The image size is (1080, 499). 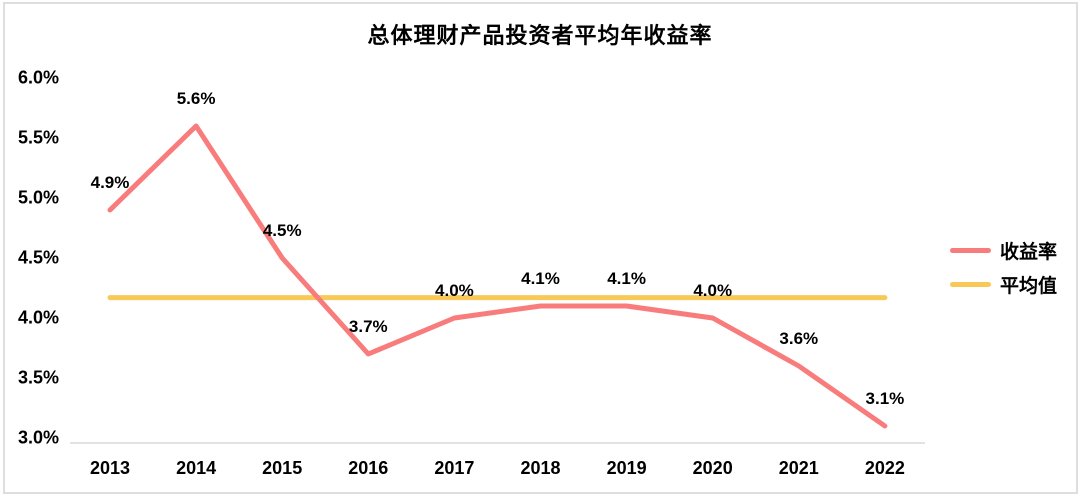 What do you see at coordinates (39, 317) in the screenshot?
I see `y-tick-label: 4.0%` at bounding box center [39, 317].